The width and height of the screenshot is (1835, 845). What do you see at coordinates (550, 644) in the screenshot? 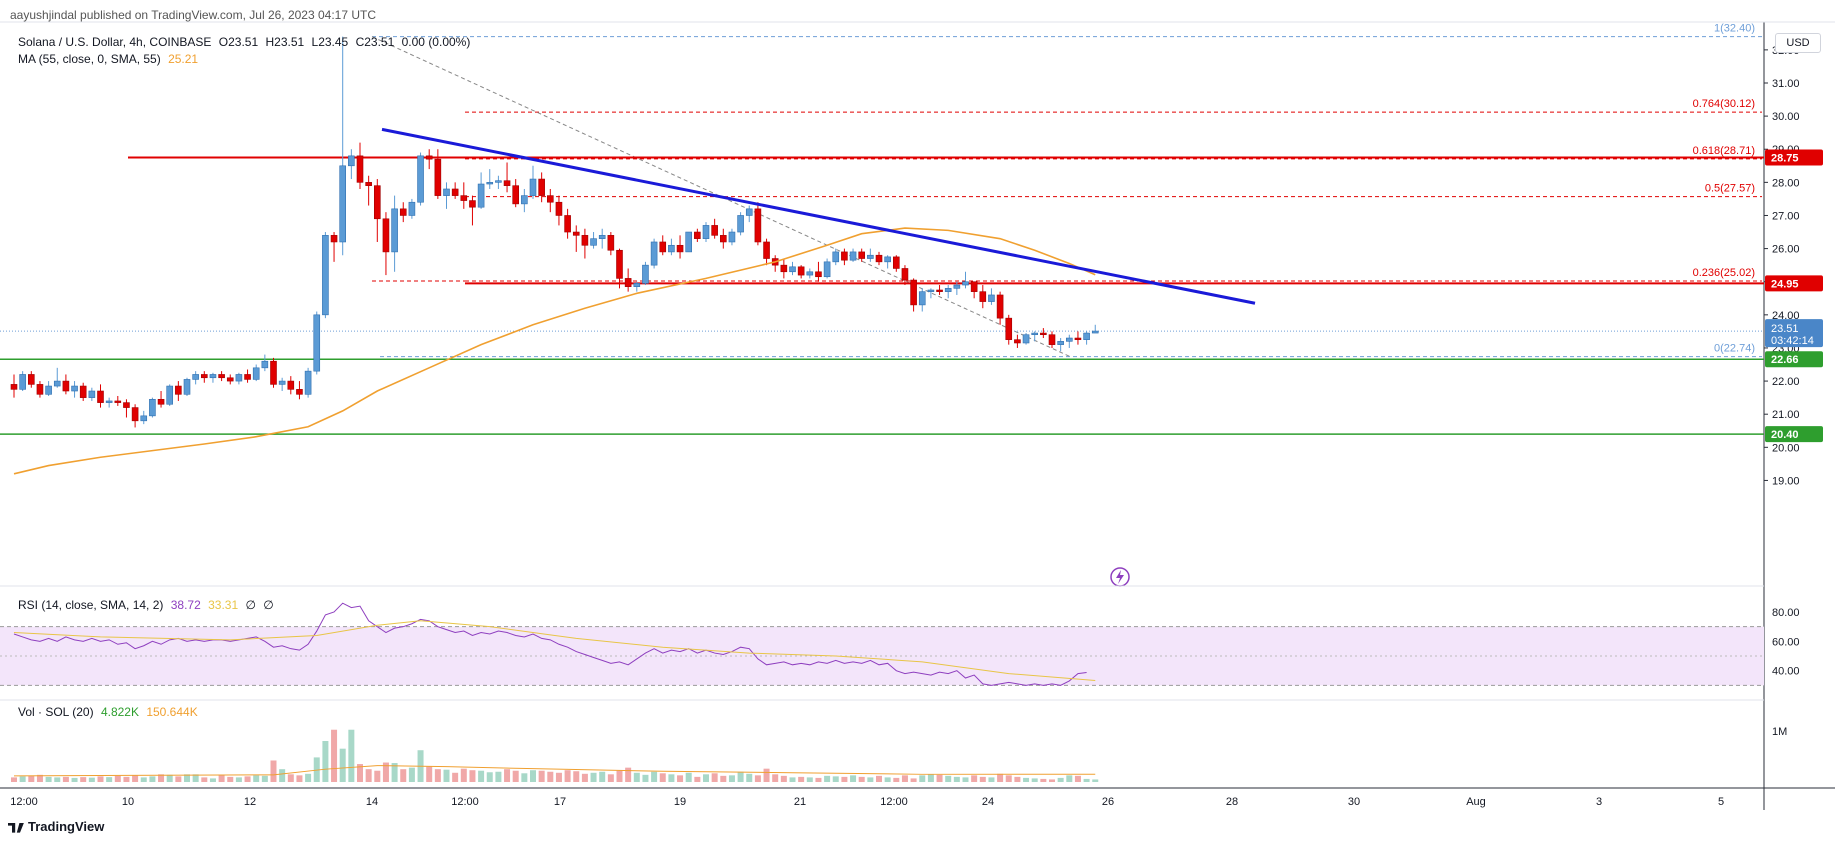
I see `rsi-line` at bounding box center [550, 644].